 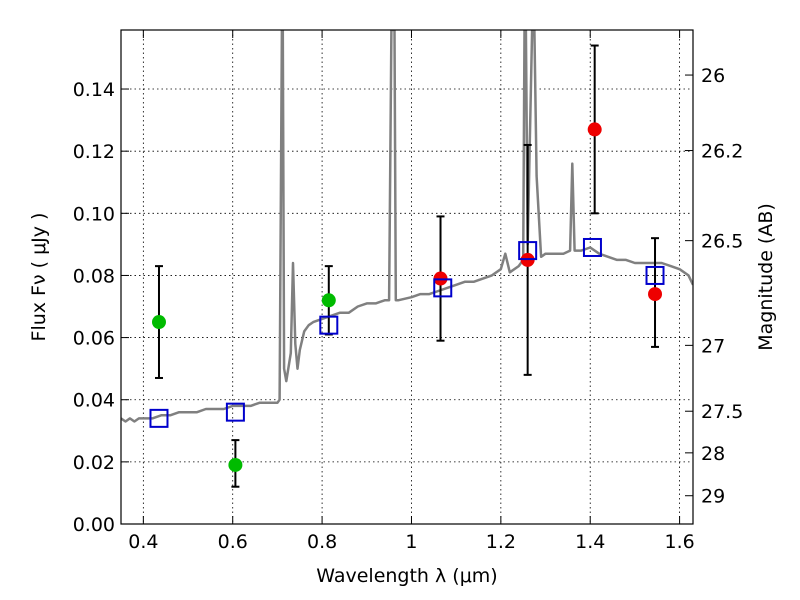 I want to click on right-tick-label: 27, so click(x=713, y=346).